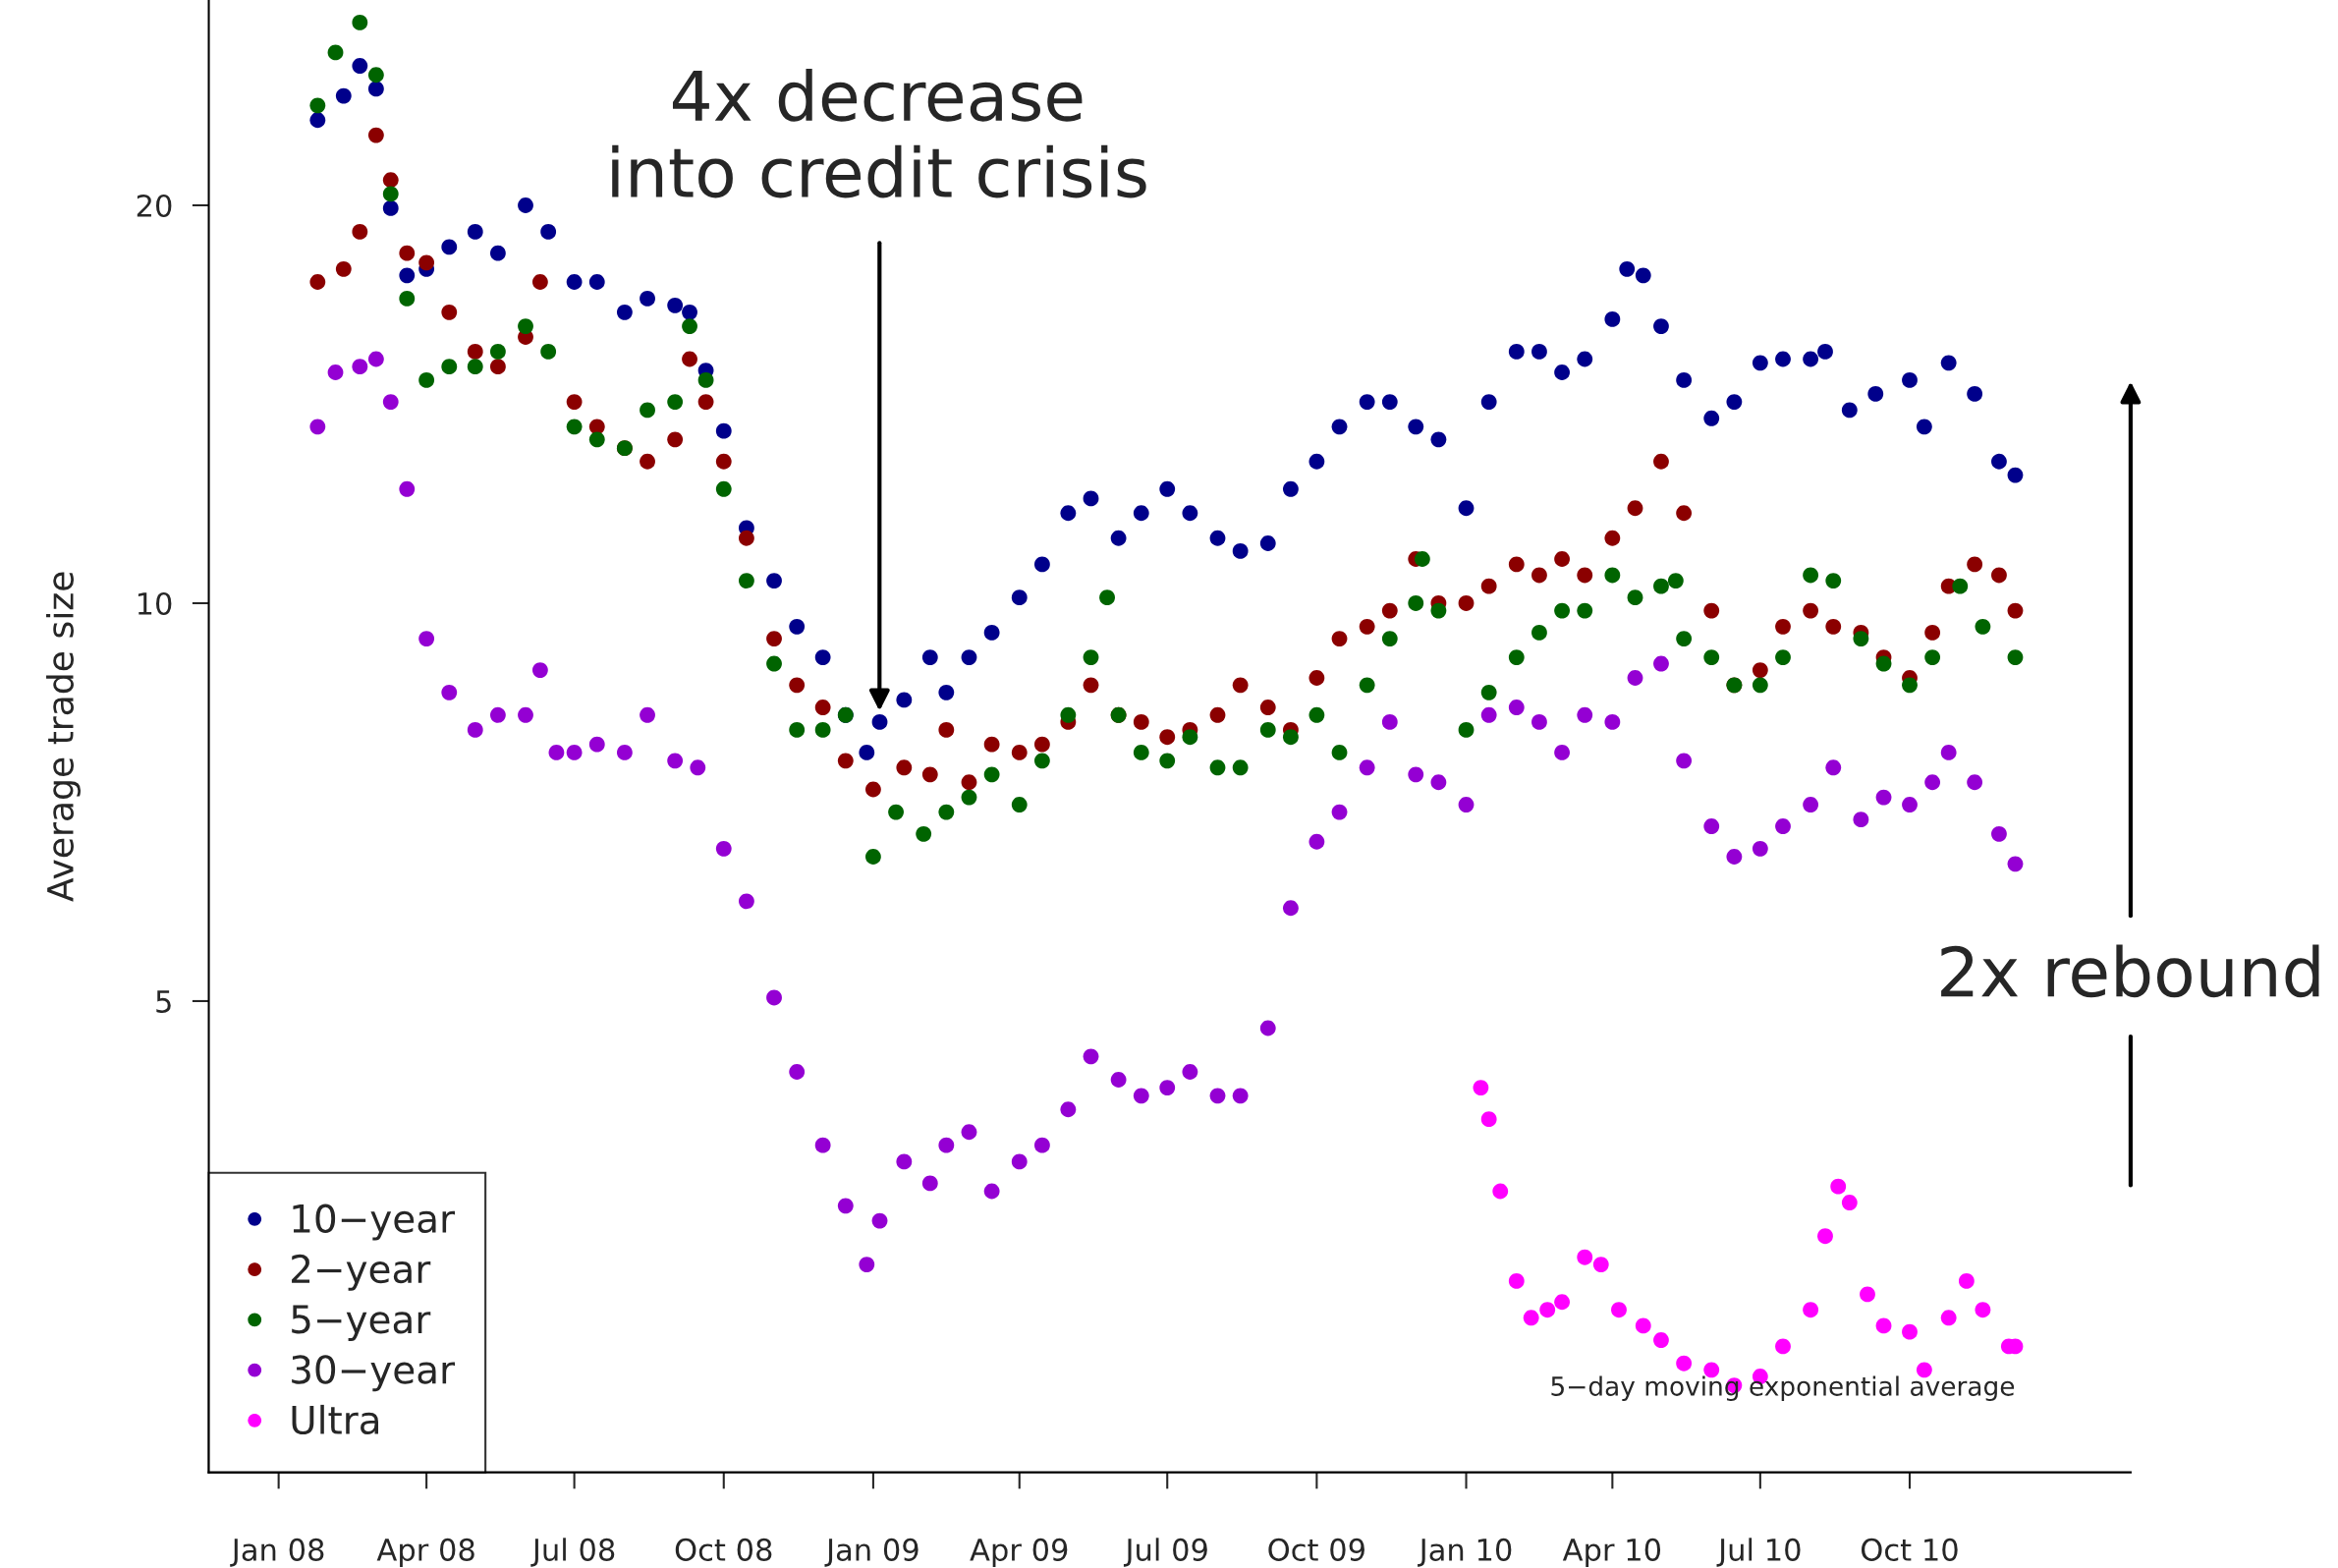 This screenshot has height=1568, width=2338. I want to click on x-tick-label: Oct 10, so click(1909, 1549).